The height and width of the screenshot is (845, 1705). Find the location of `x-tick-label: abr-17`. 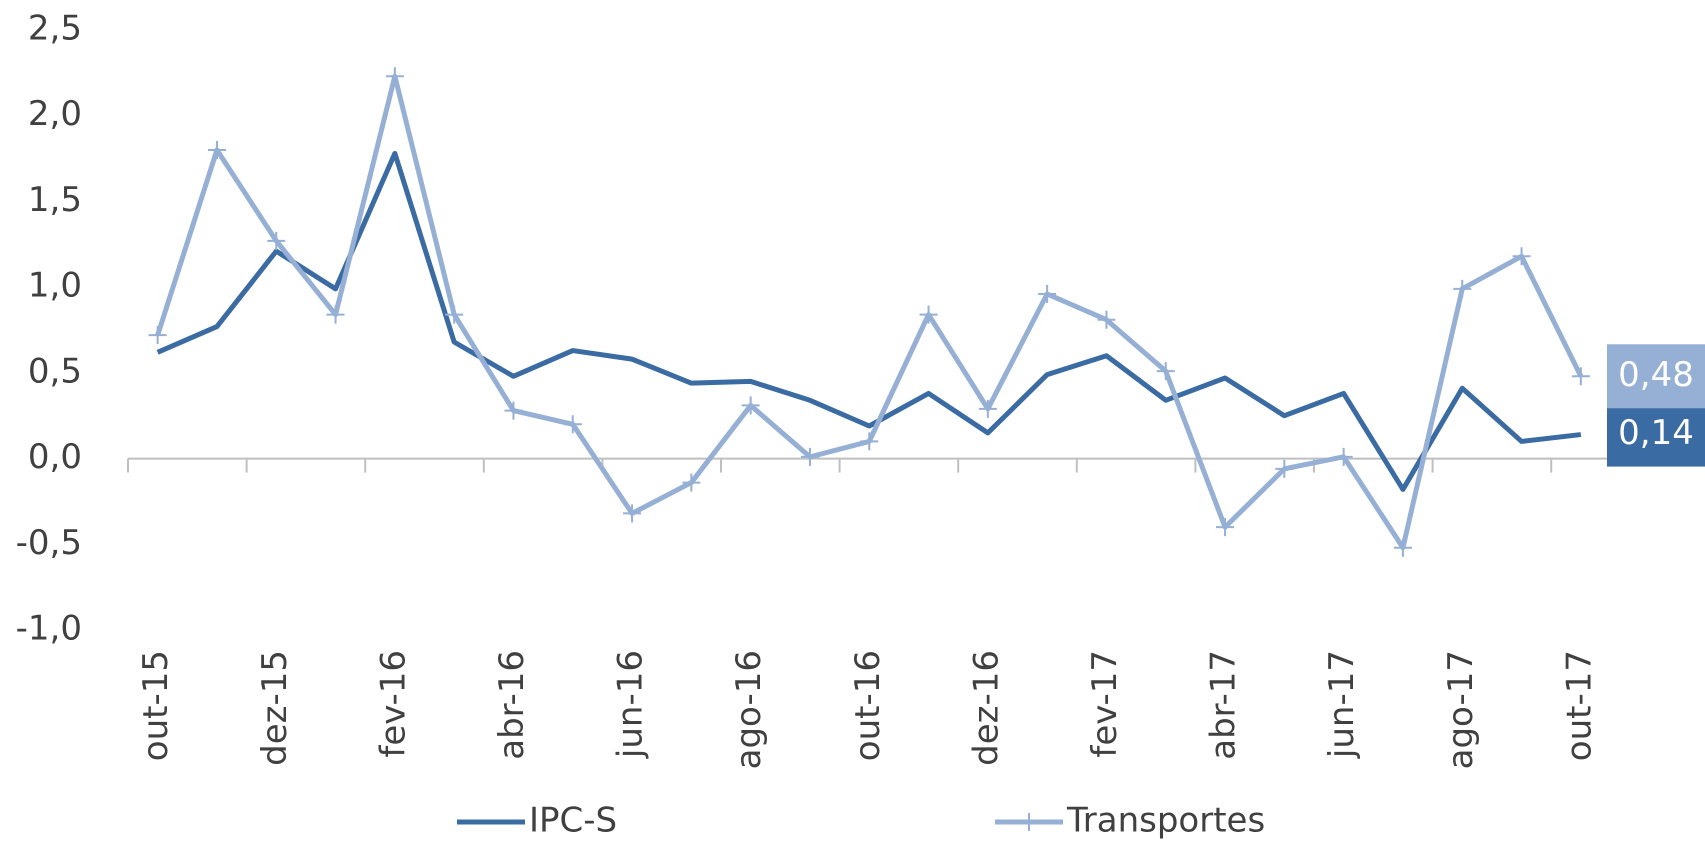

x-tick-label: abr-17 is located at coordinates (1224, 705).